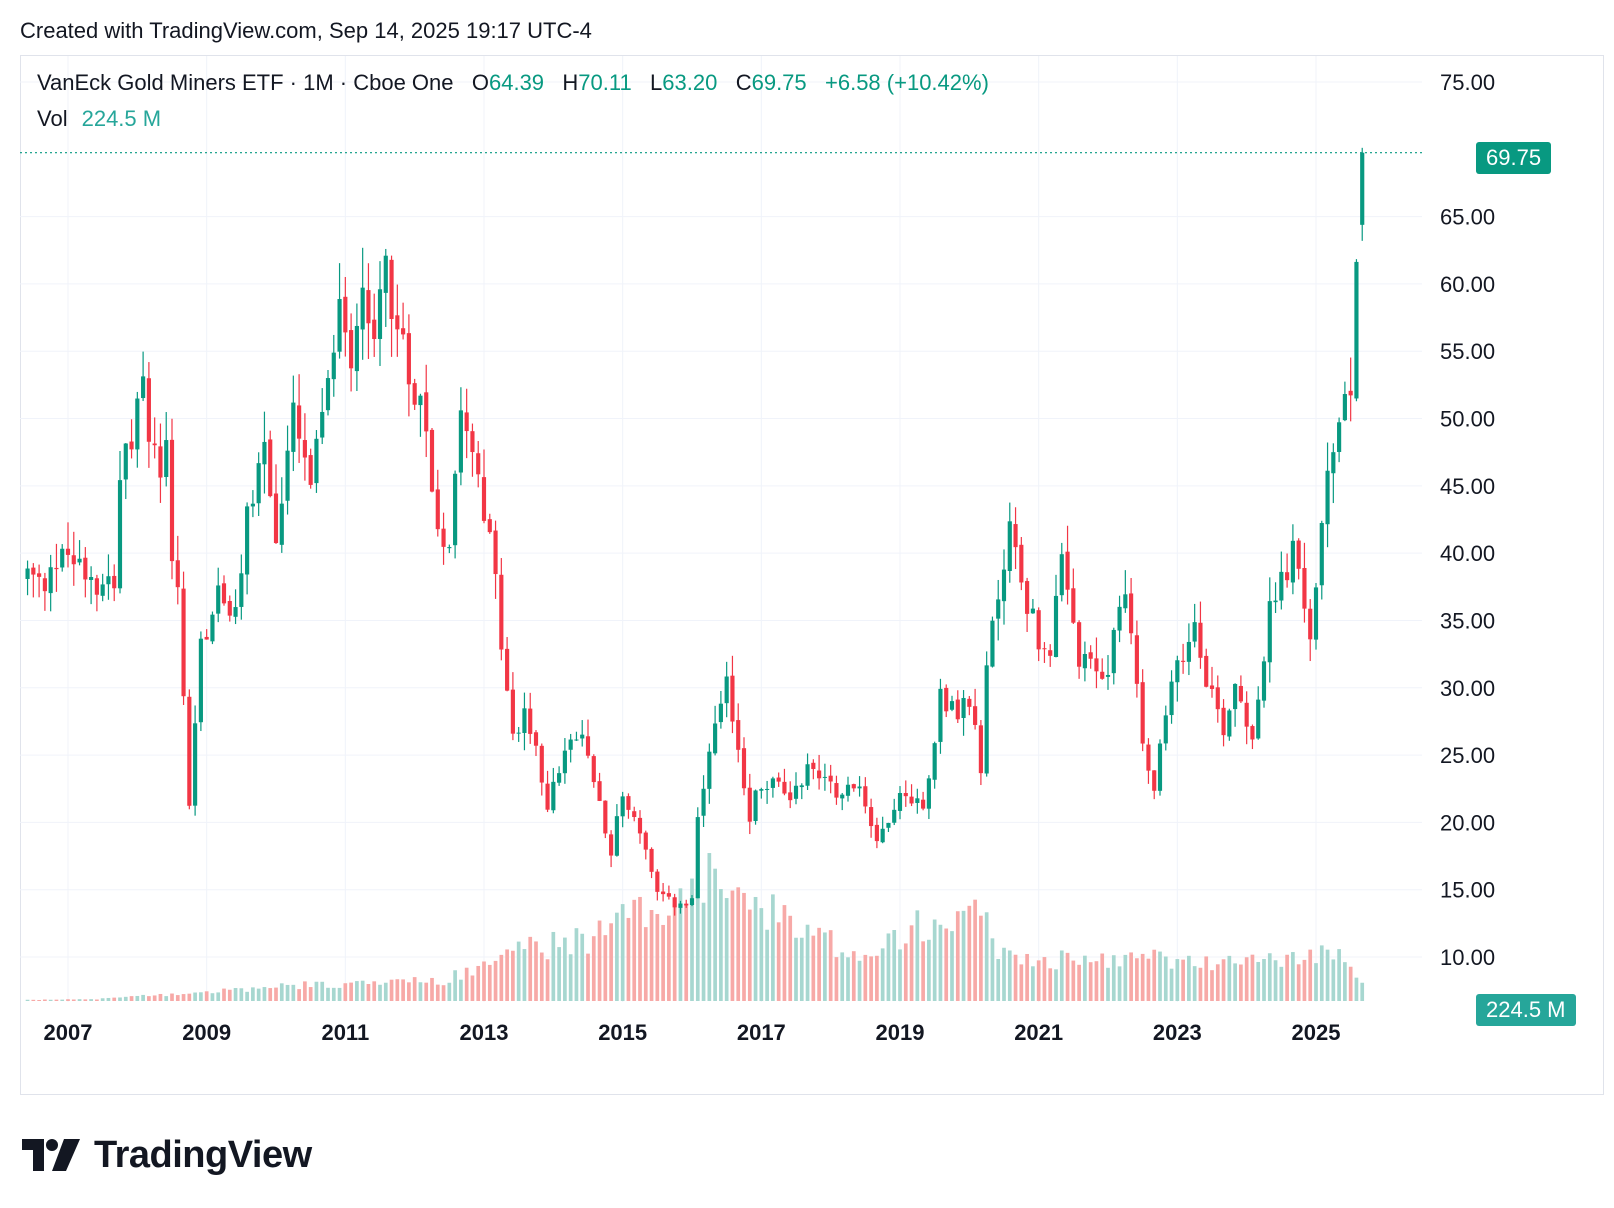 The width and height of the screenshot is (1614, 1208). Describe the element at coordinates (1467, 284) in the screenshot. I see `price-tick-label: 60.00` at that location.